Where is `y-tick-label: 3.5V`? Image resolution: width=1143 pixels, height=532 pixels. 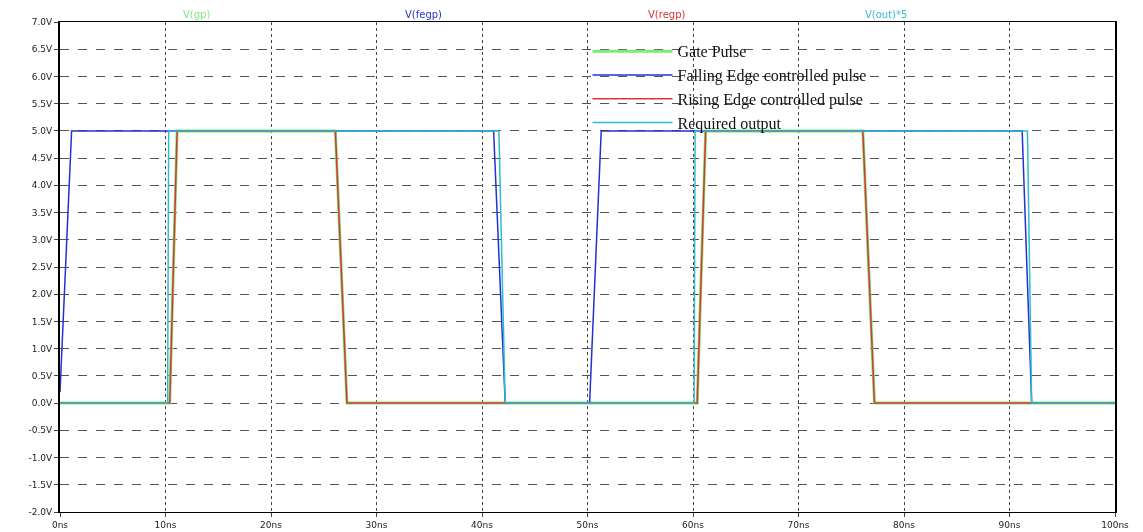 y-tick-label: 3.5V is located at coordinates (42, 212).